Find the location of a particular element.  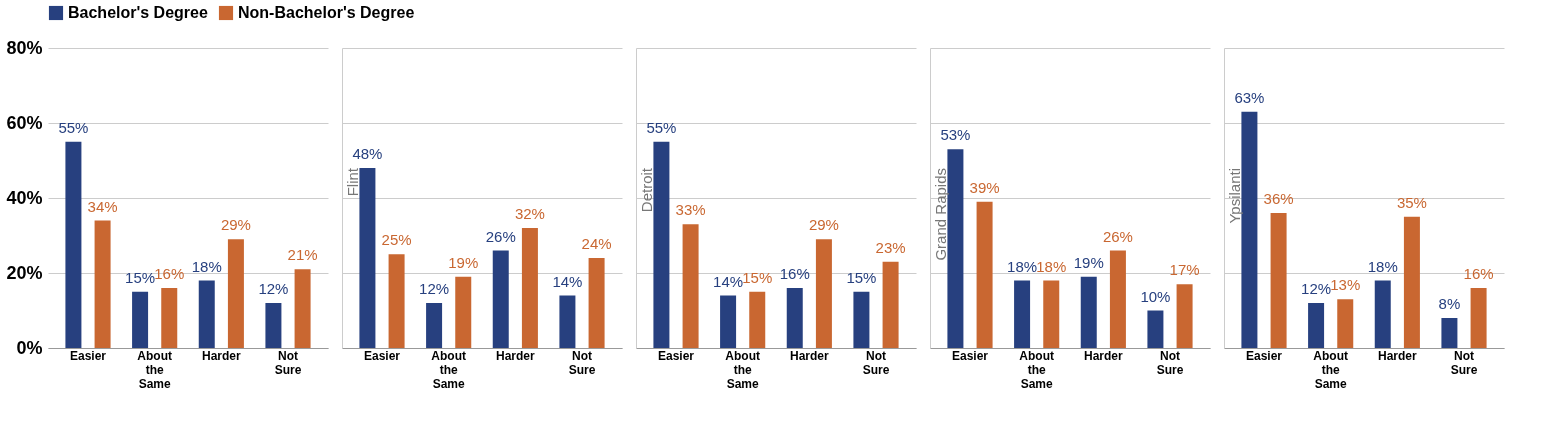

data-label: 23% is located at coordinates (890, 247).